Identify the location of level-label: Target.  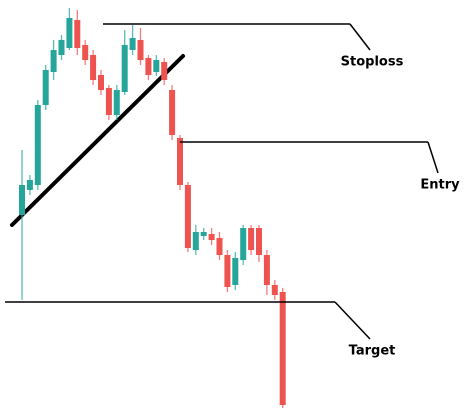
(372, 351).